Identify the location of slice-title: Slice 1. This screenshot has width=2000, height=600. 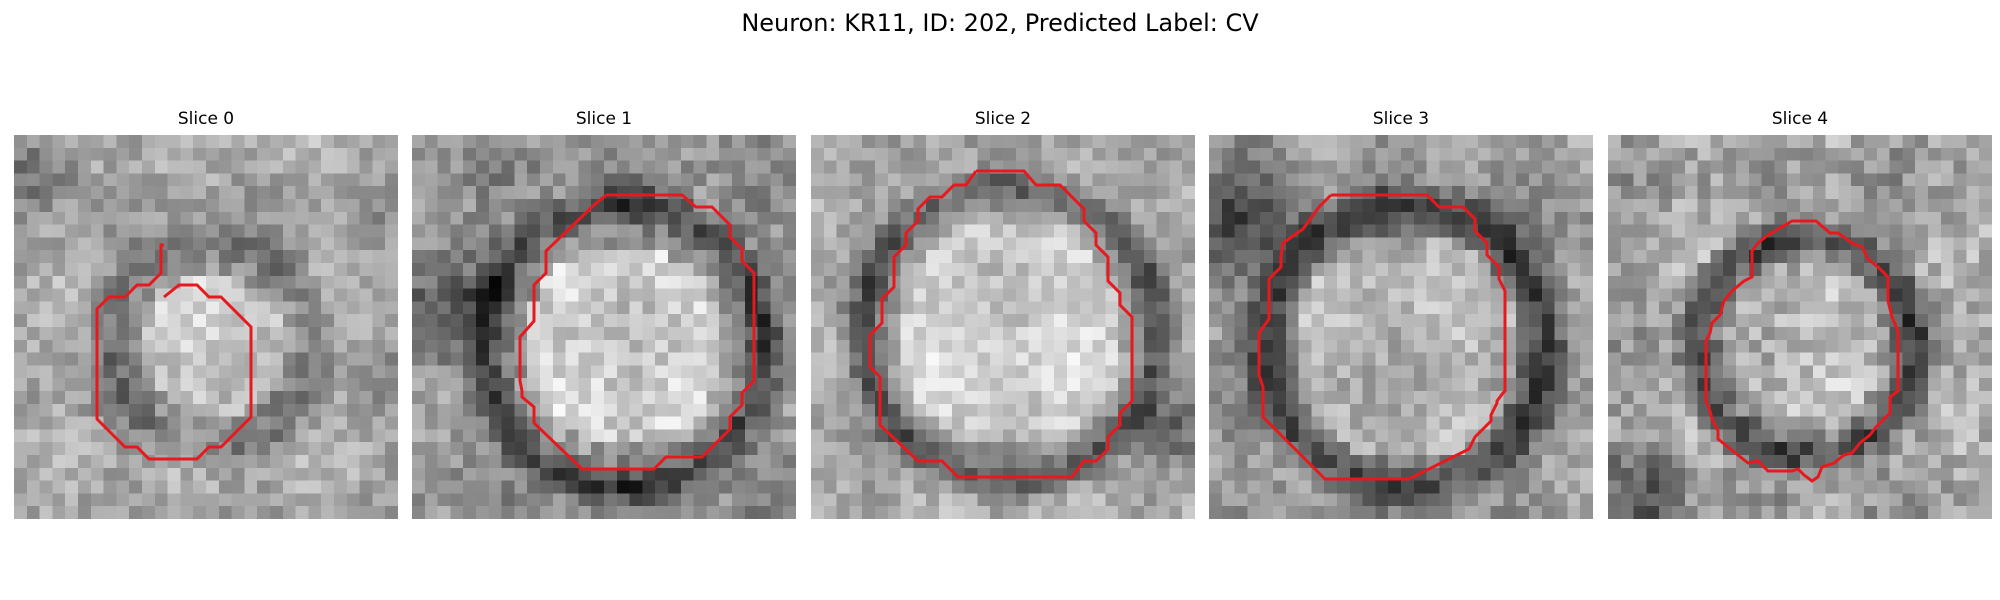
(604, 119).